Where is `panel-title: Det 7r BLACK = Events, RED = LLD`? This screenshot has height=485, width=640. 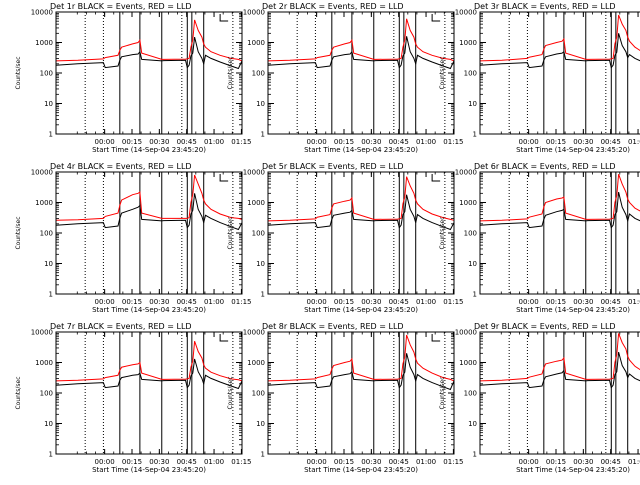 panel-title: Det 7r BLACK = Events, RED = LLD is located at coordinates (121, 326).